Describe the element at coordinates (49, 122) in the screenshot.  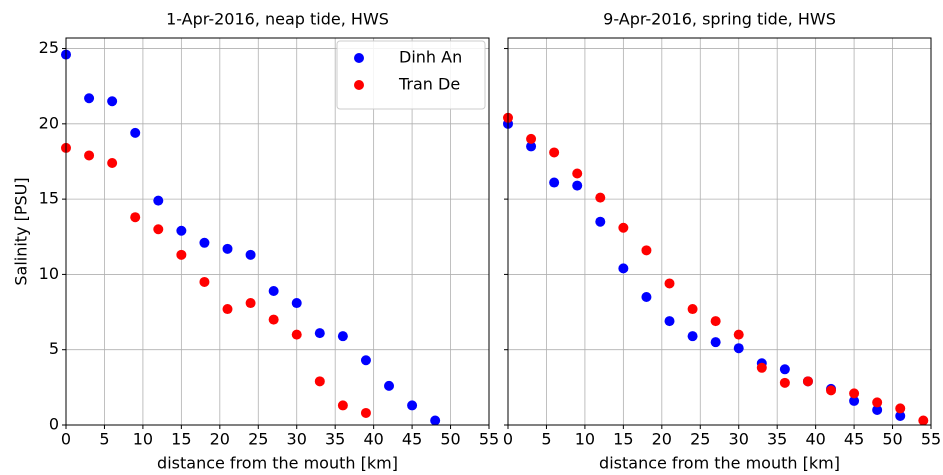
I see `y-tick-label: 20` at that location.